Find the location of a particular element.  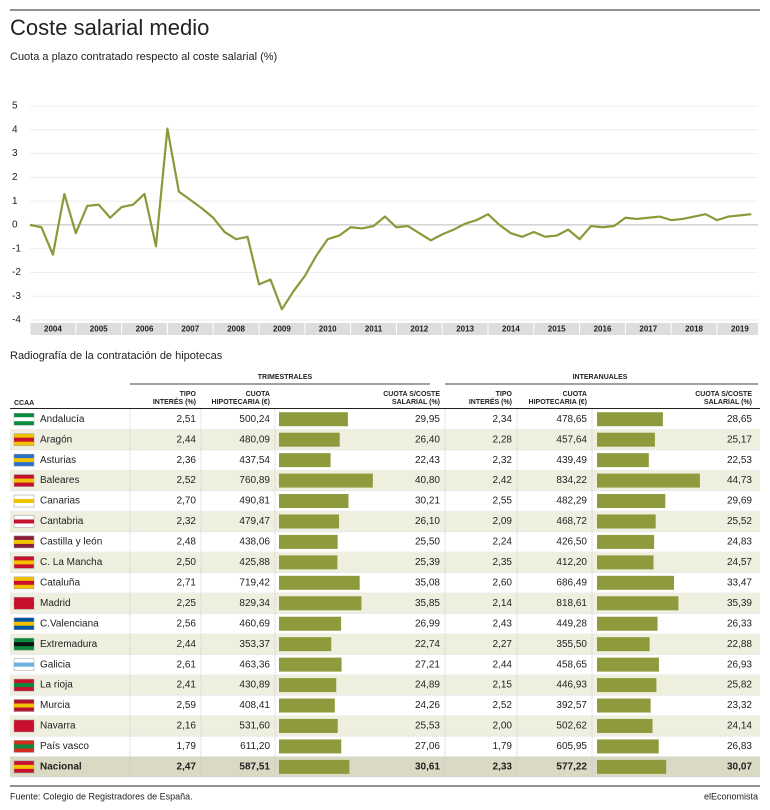

cell: 25,53 is located at coordinates (427, 726).